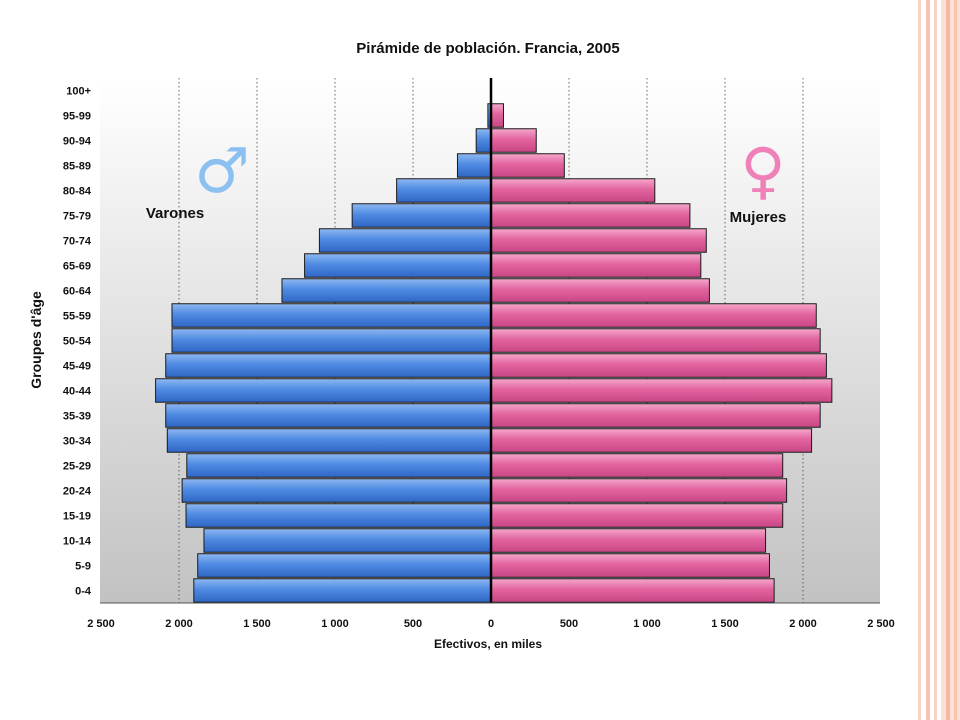 The height and width of the screenshot is (720, 960). I want to click on y-tick-label: 55-59, so click(77, 317).